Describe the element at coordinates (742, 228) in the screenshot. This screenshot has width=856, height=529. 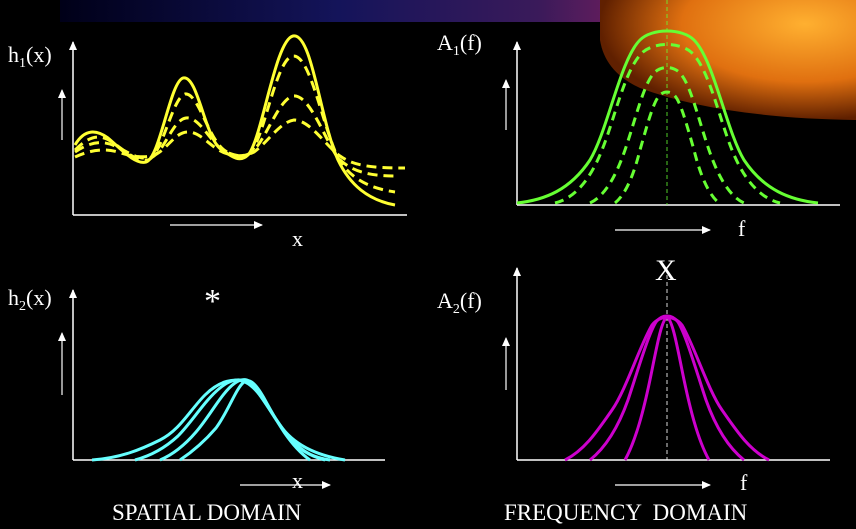
I see `a1-axis-label: f` at that location.